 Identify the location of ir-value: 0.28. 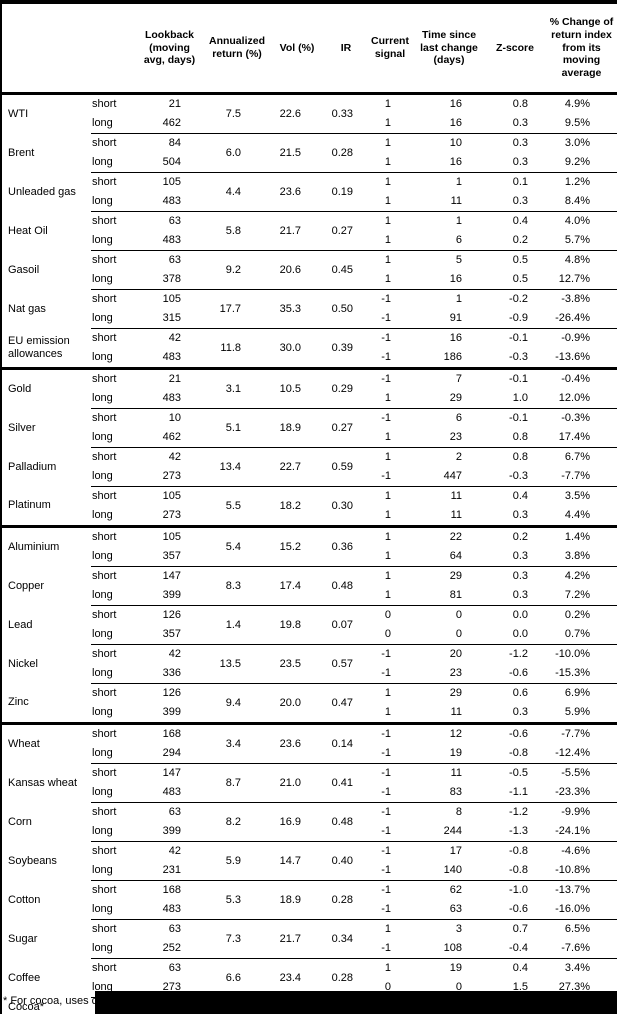
(346, 900).